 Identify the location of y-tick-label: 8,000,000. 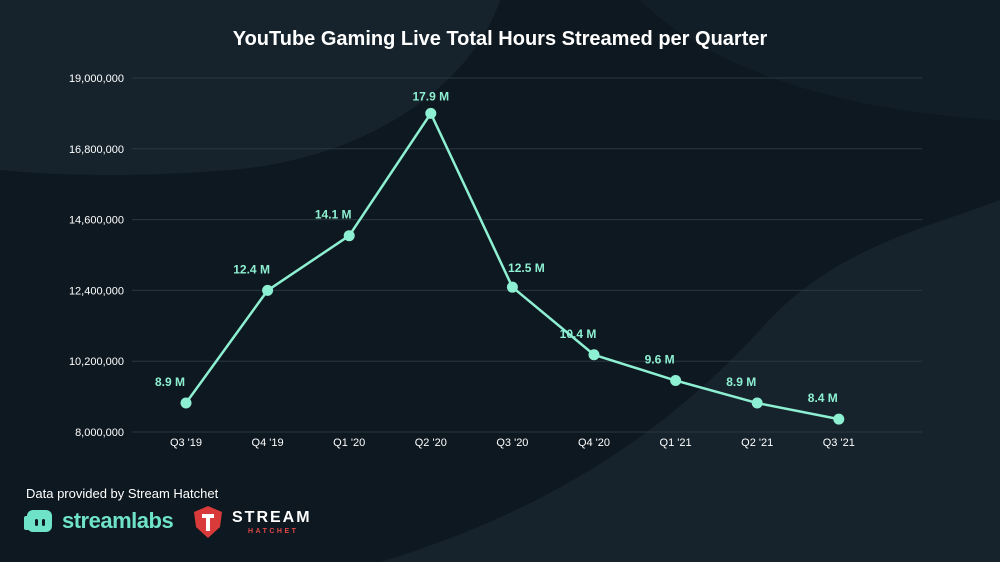
(99, 433).